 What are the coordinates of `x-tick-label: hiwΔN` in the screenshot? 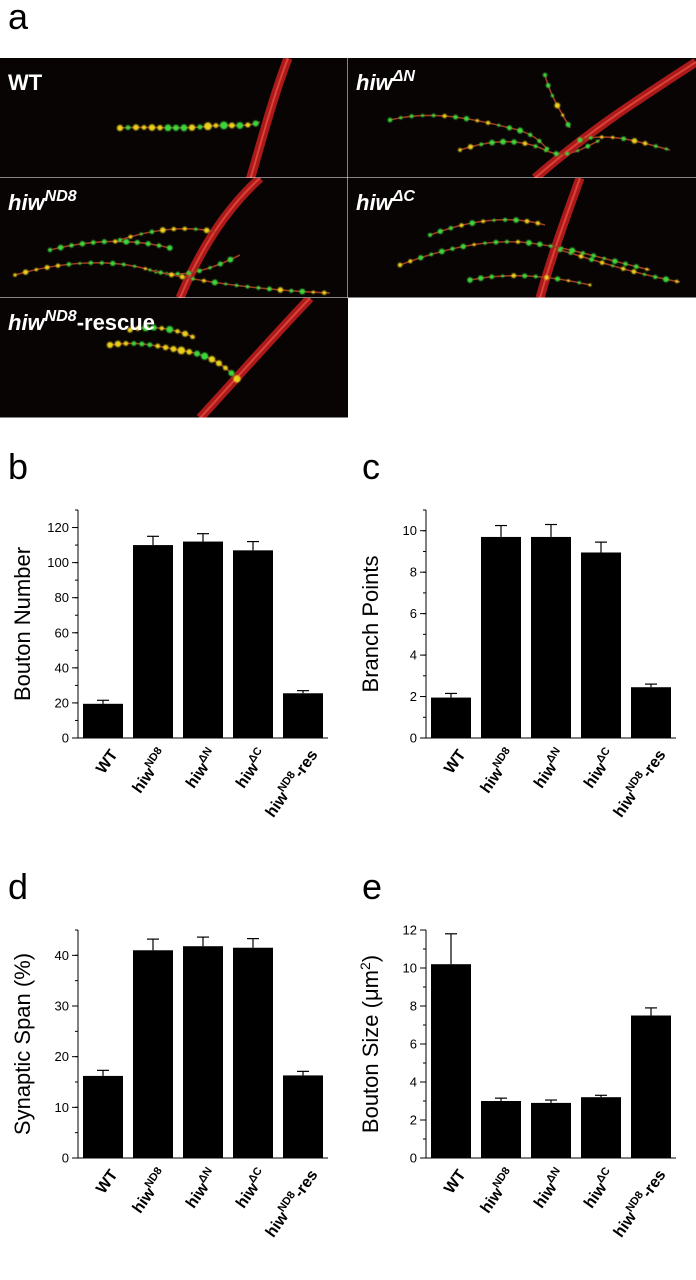 It's located at (549, 768).